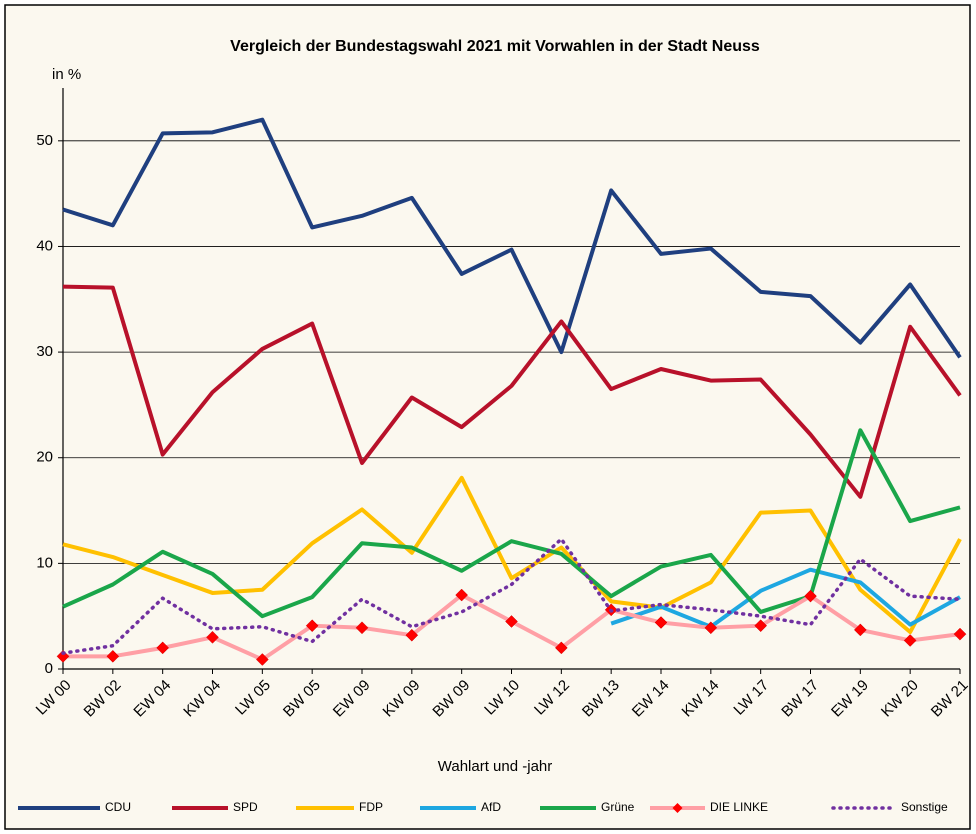 This screenshot has width=976, height=834. Describe the element at coordinates (245, 807) in the screenshot. I see `legend-label: SPD` at that location.